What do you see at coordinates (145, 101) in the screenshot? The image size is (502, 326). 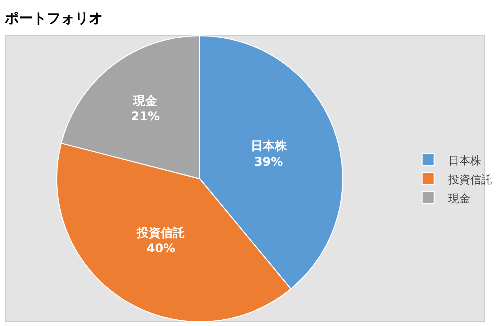 I see `slice-label: 現金` at bounding box center [145, 101].